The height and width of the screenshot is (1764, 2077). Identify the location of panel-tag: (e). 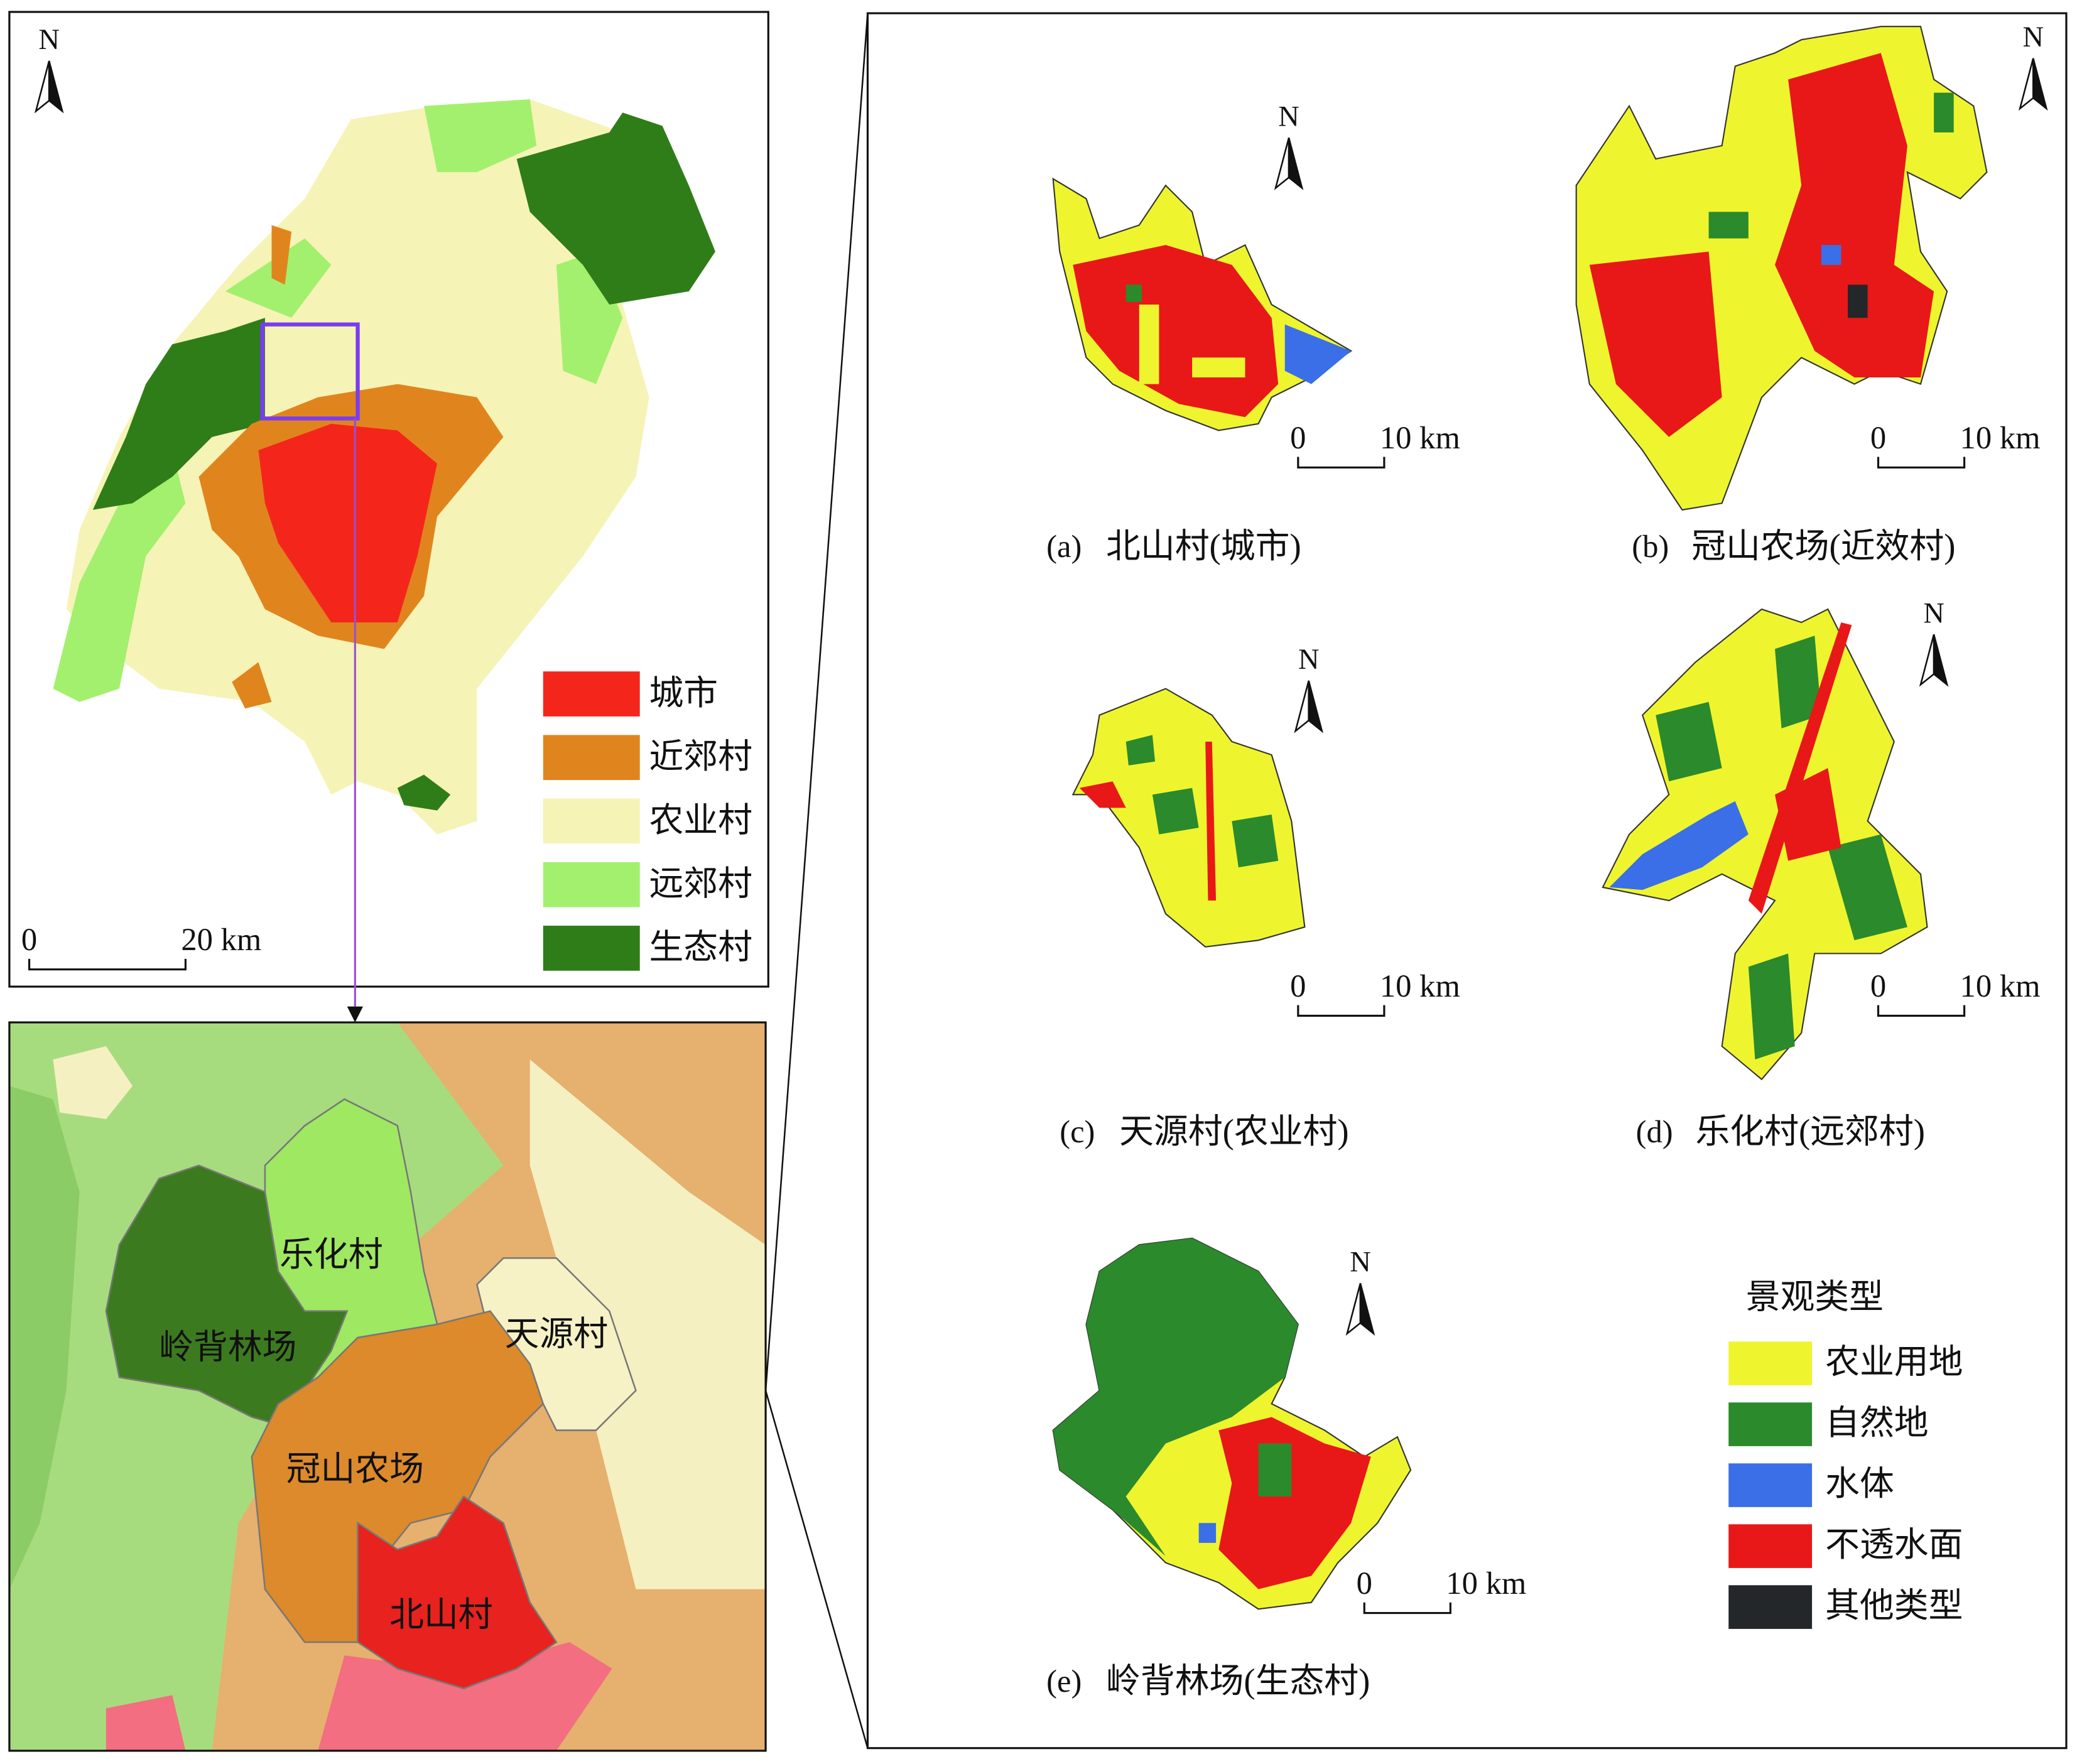
(1064, 1682).